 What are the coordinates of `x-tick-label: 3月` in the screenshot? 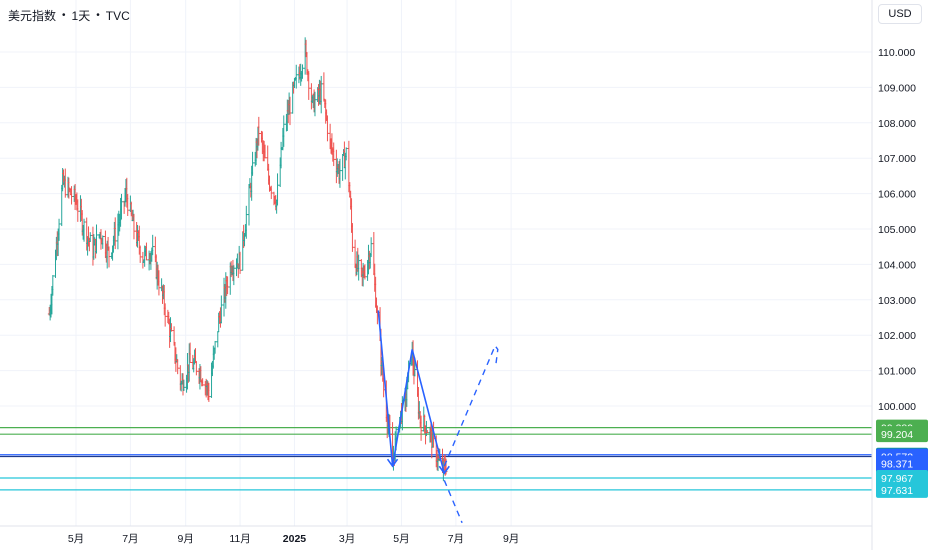 It's located at (347, 539).